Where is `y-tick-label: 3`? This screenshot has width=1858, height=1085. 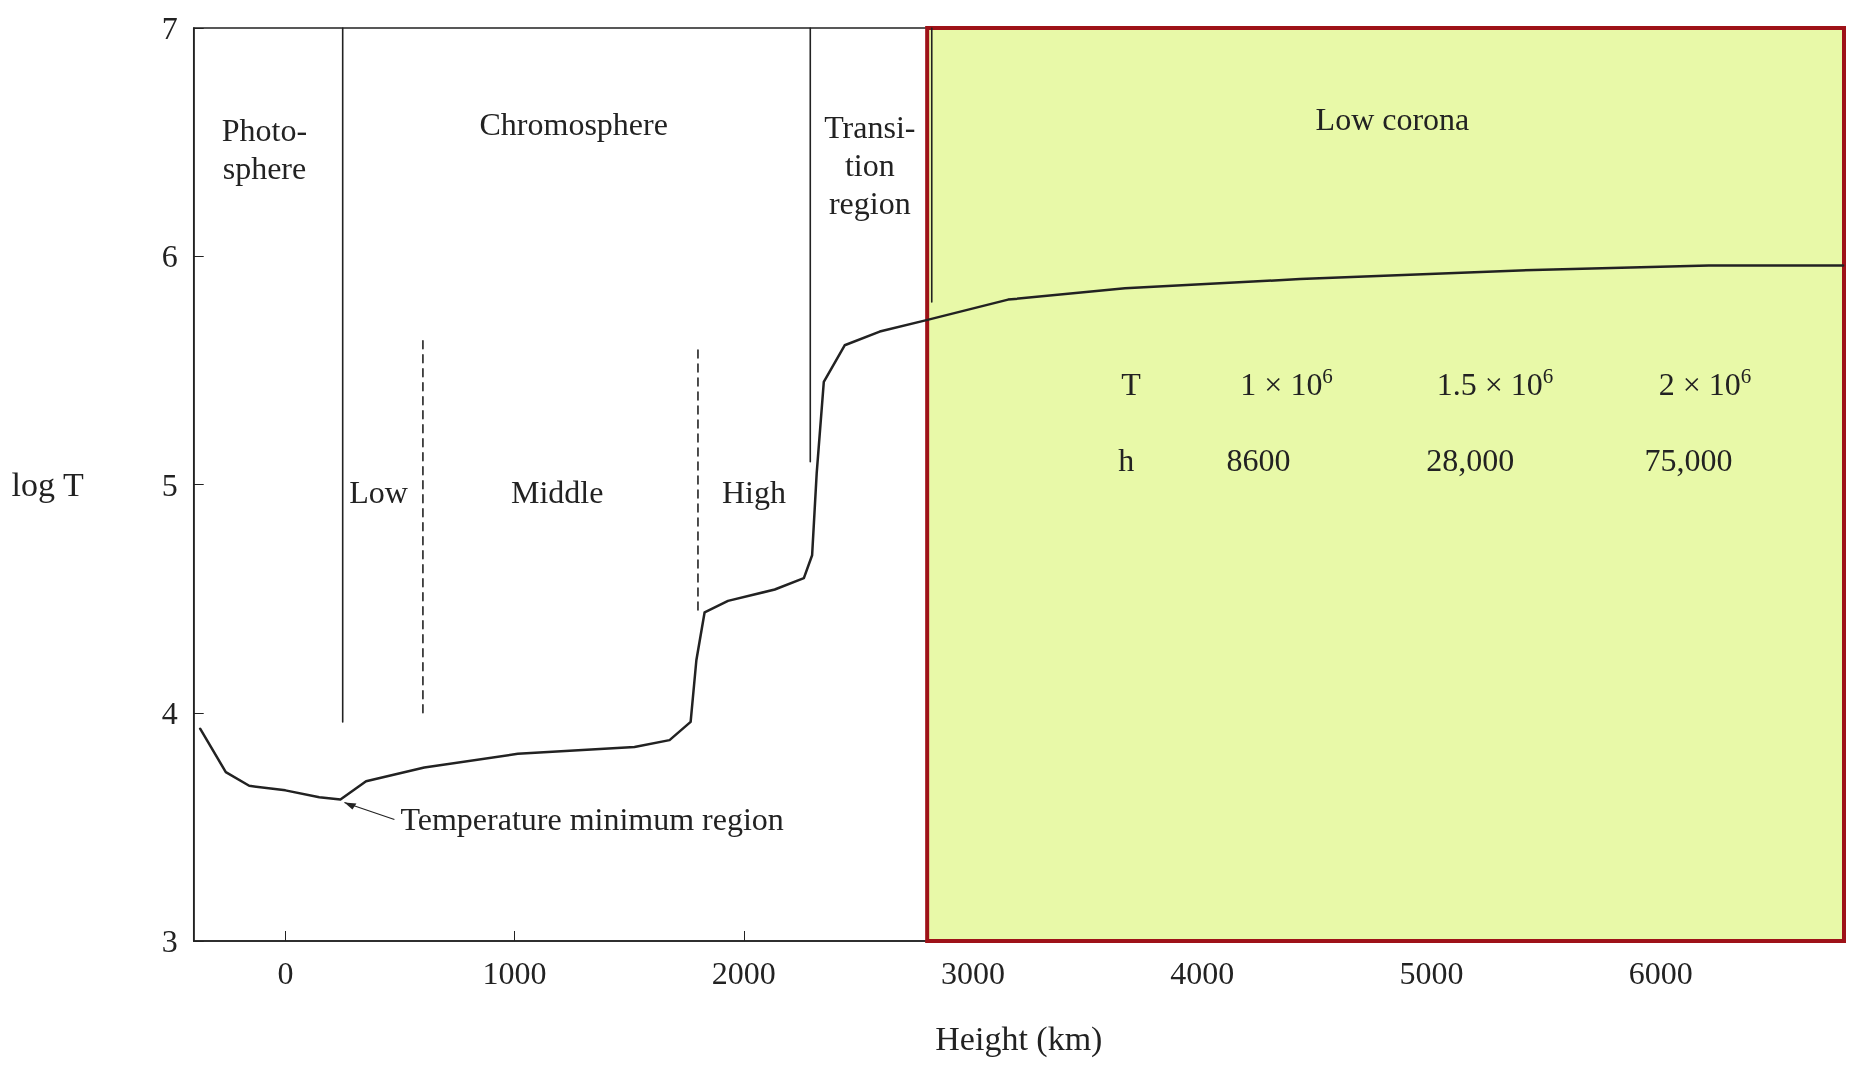 y-tick-label: 3 is located at coordinates (169, 941).